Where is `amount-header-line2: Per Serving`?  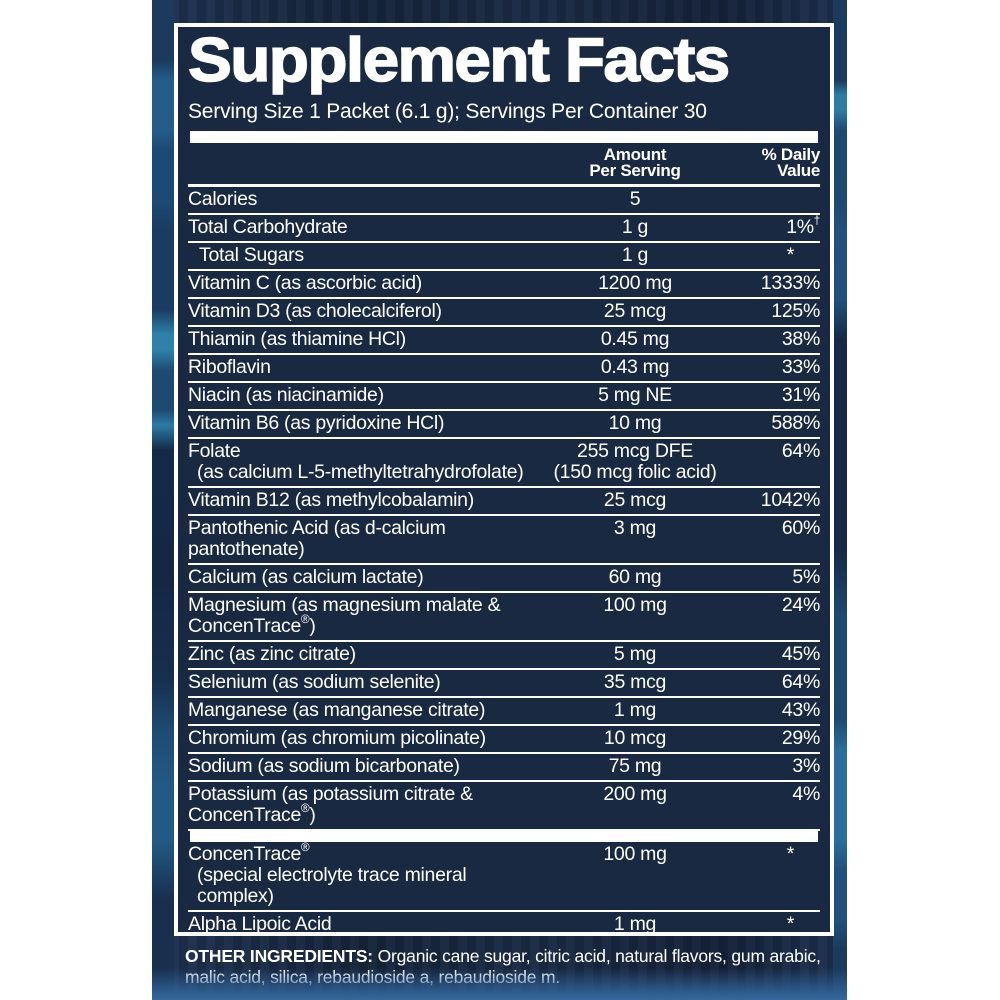 amount-header-line2: Per Serving is located at coordinates (635, 170).